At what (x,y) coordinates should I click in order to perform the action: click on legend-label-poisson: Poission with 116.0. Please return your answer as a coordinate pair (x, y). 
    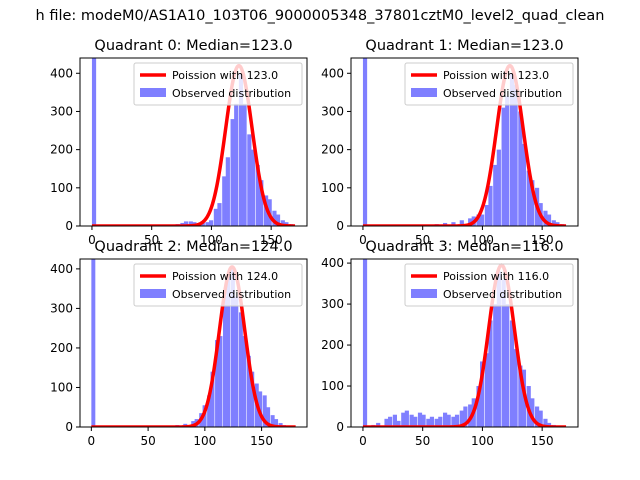
    Looking at the image, I should click on (496, 276).